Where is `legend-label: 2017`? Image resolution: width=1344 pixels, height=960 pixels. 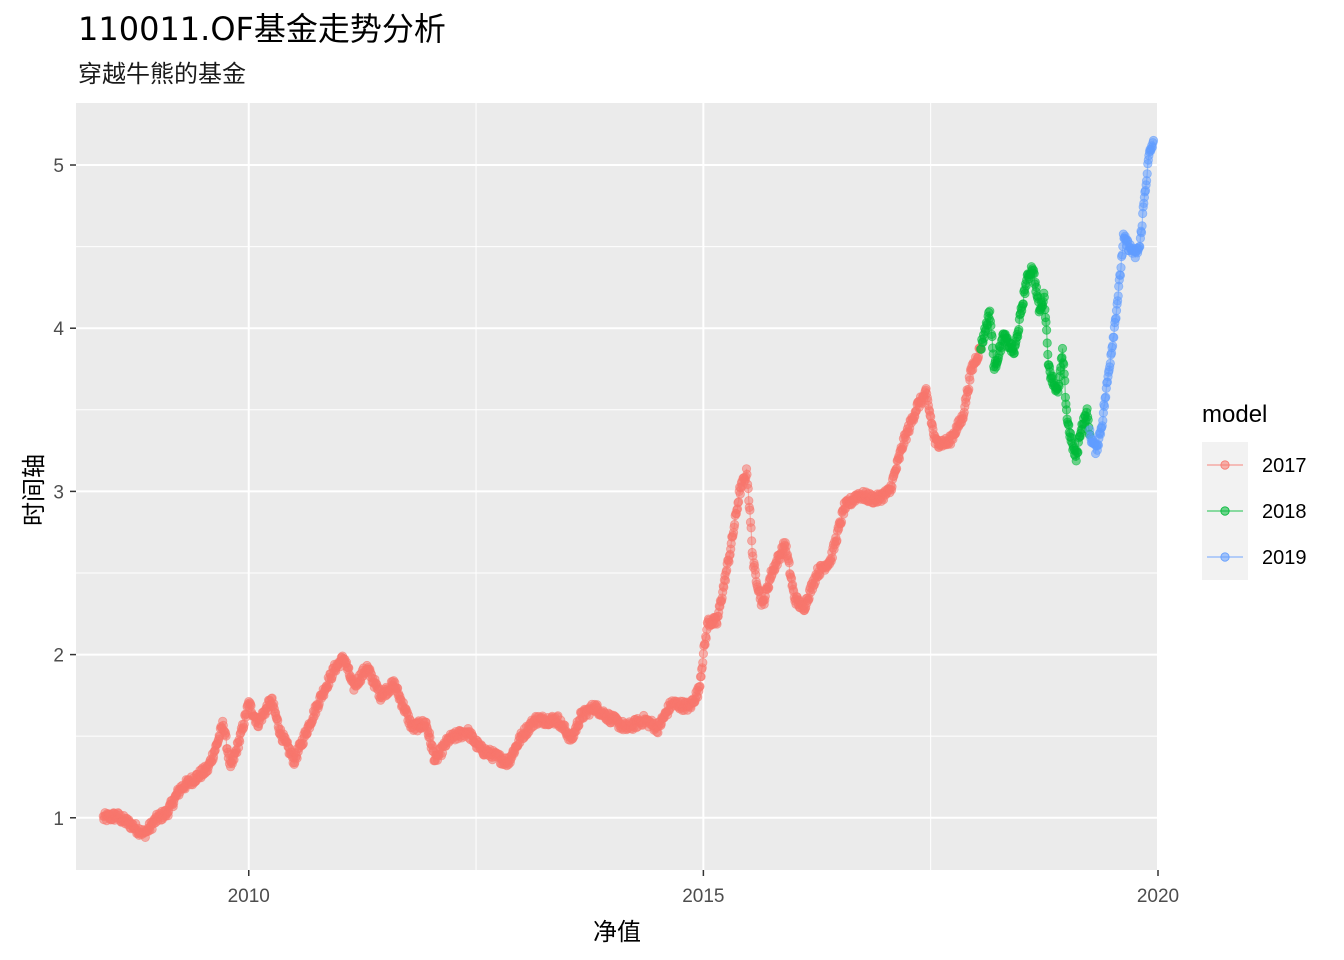
legend-label: 2017 is located at coordinates (1284, 466).